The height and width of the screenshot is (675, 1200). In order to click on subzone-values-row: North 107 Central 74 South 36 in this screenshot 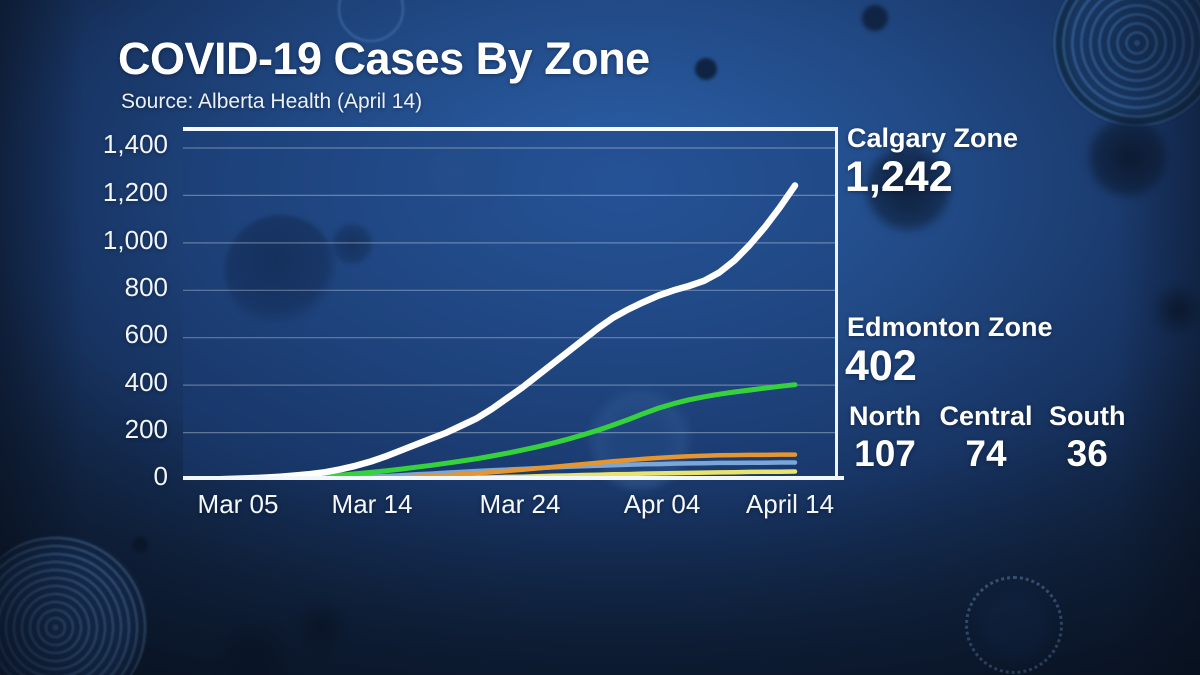, I will do `click(986, 438)`.